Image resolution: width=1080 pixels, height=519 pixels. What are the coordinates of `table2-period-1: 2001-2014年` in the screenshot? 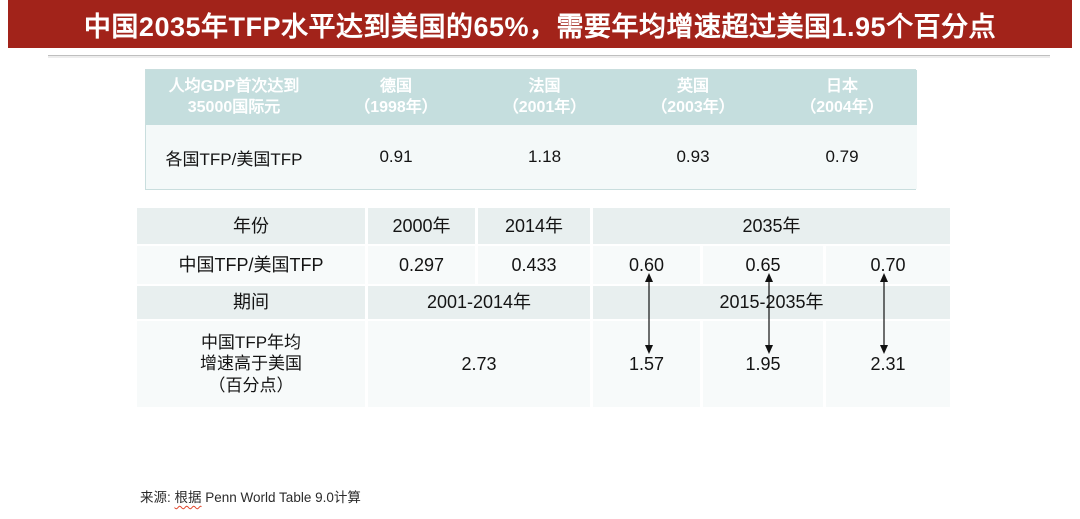 It's located at (477, 301).